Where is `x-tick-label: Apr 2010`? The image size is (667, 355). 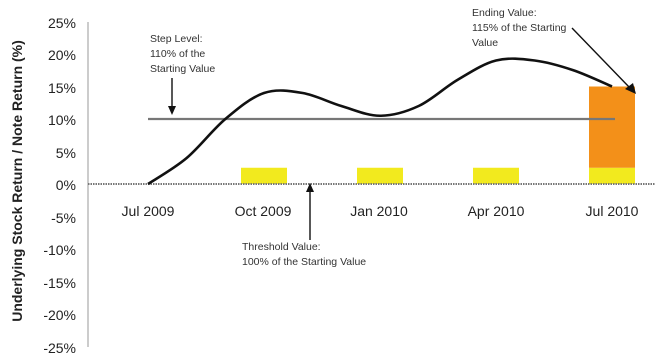 x-tick-label: Apr 2010 is located at coordinates (496, 211).